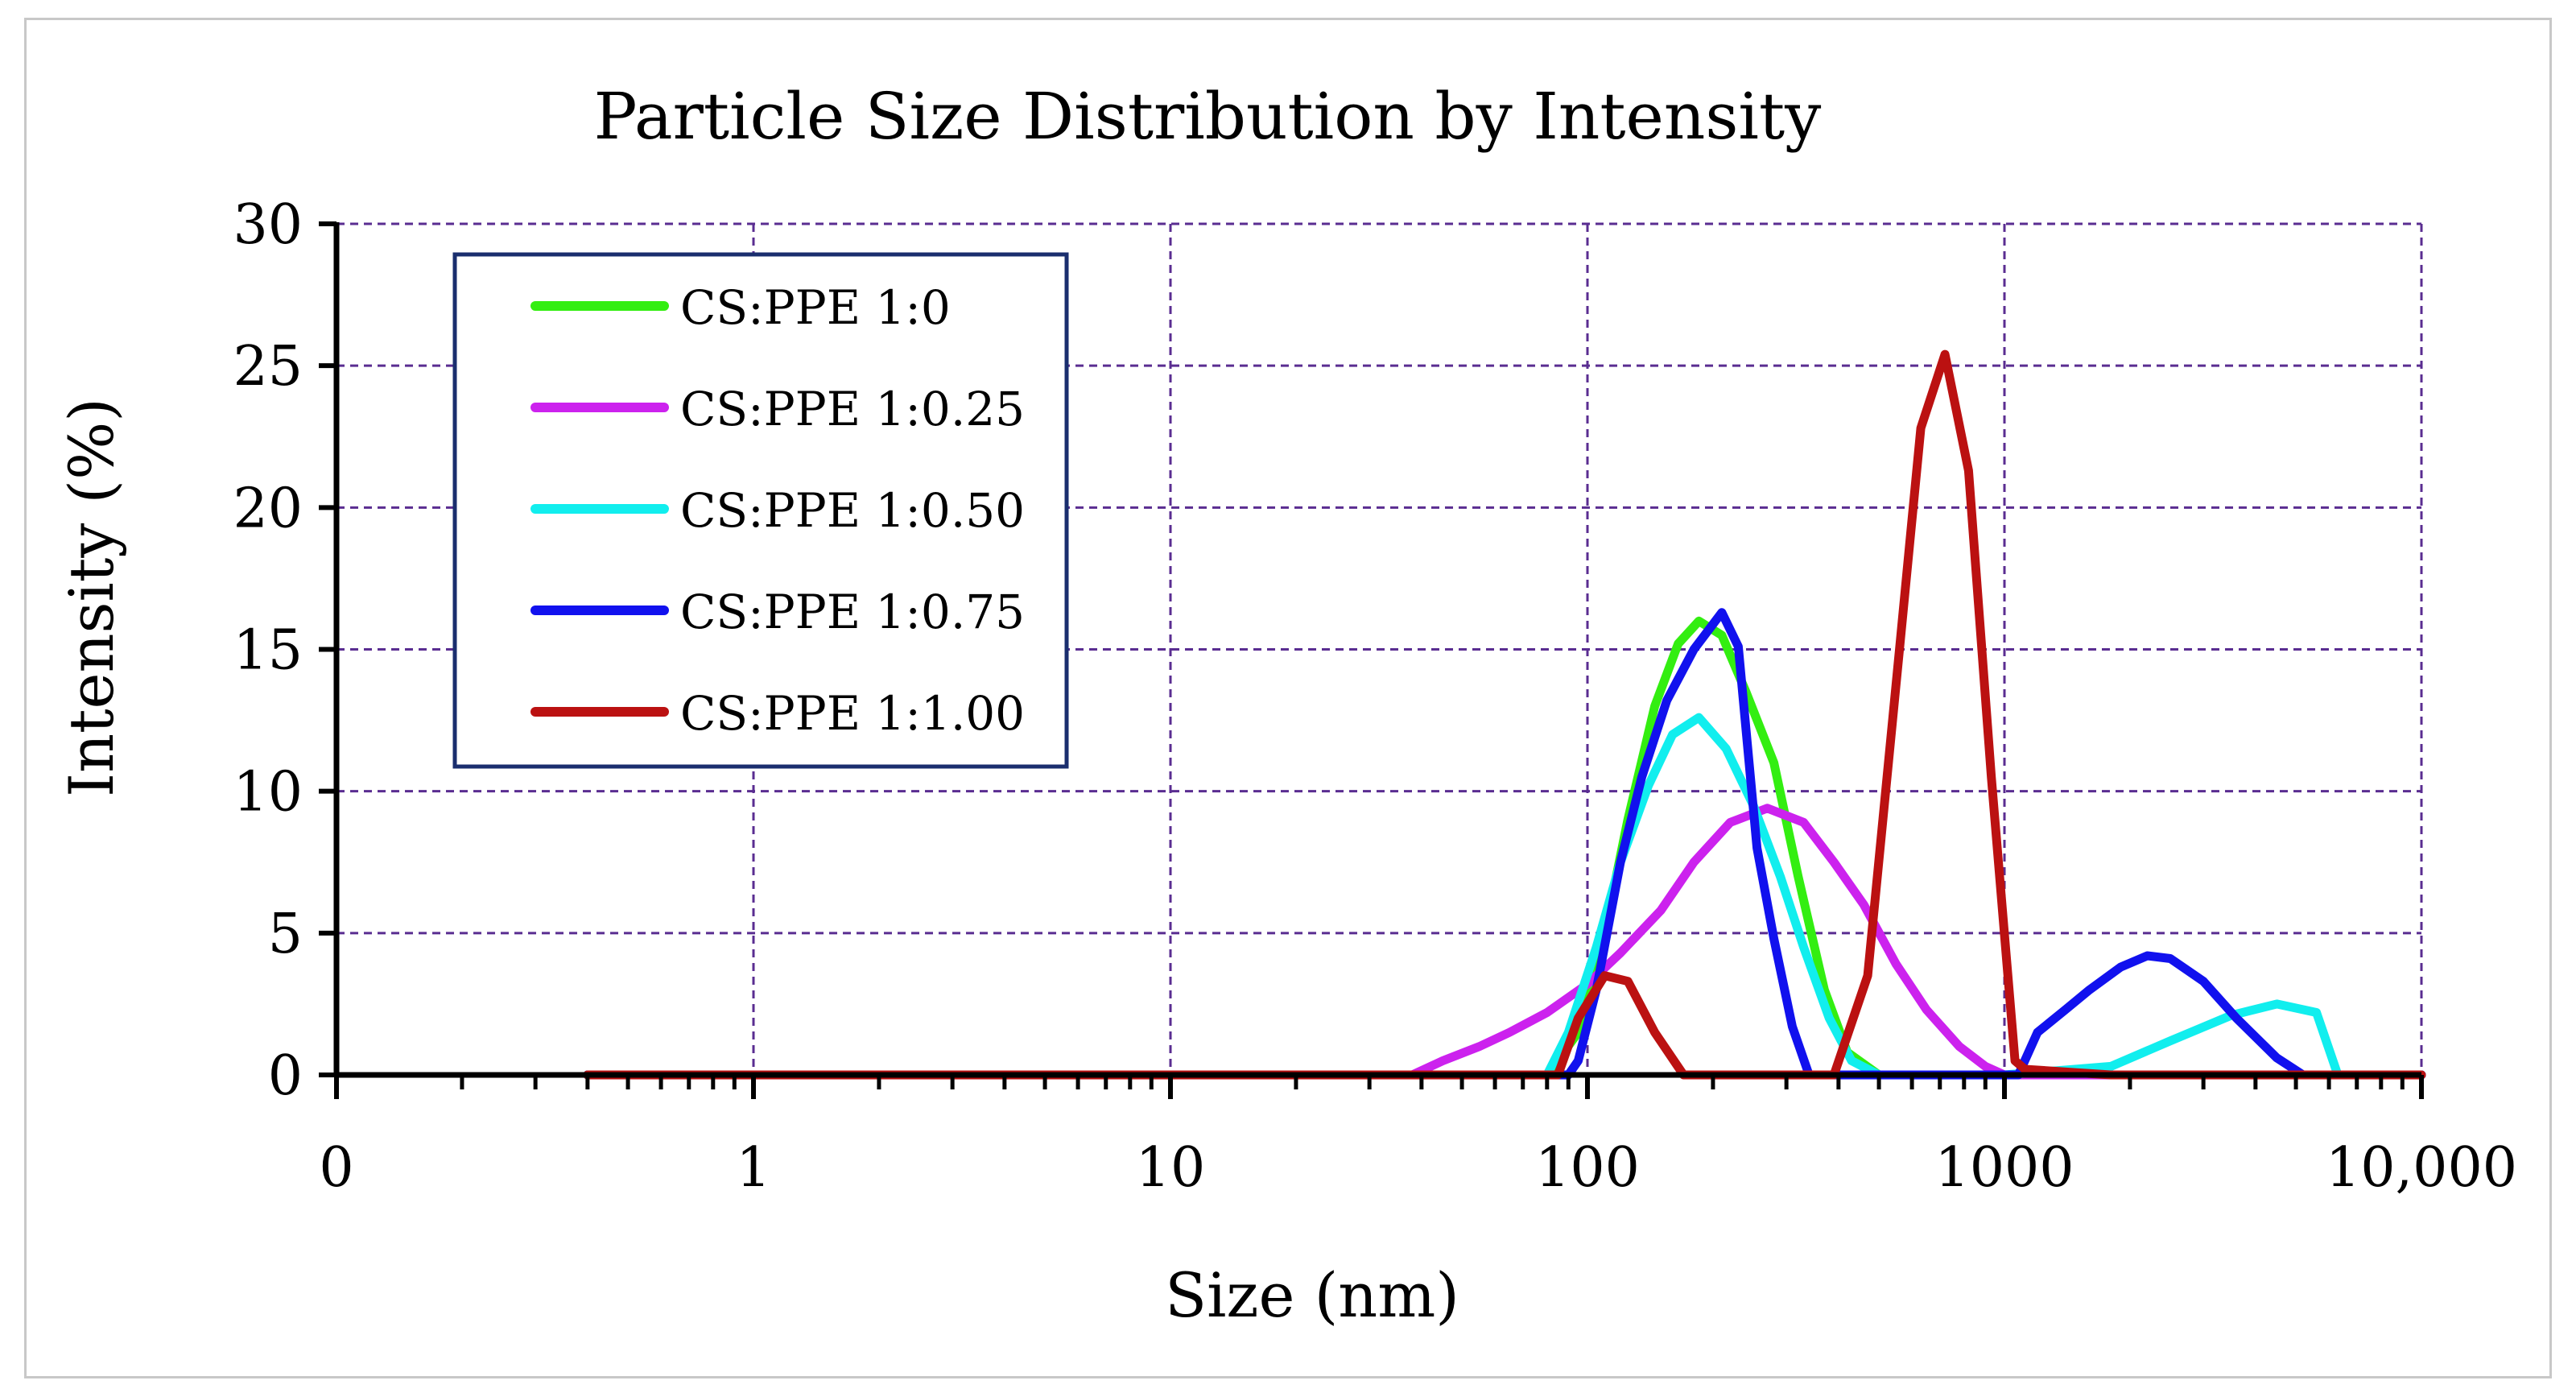 Image resolution: width=2576 pixels, height=1397 pixels. I want to click on y-tick-label-20: 20, so click(268, 508).